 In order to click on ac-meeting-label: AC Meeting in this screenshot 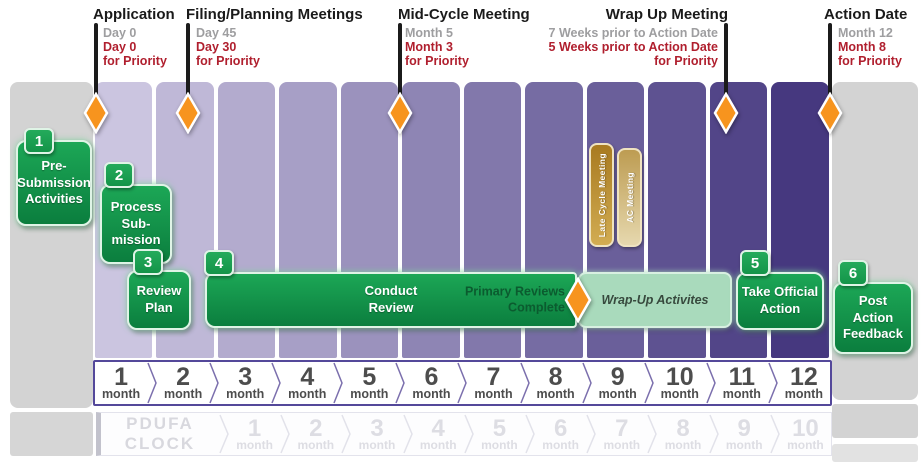, I will do `click(629, 197)`.